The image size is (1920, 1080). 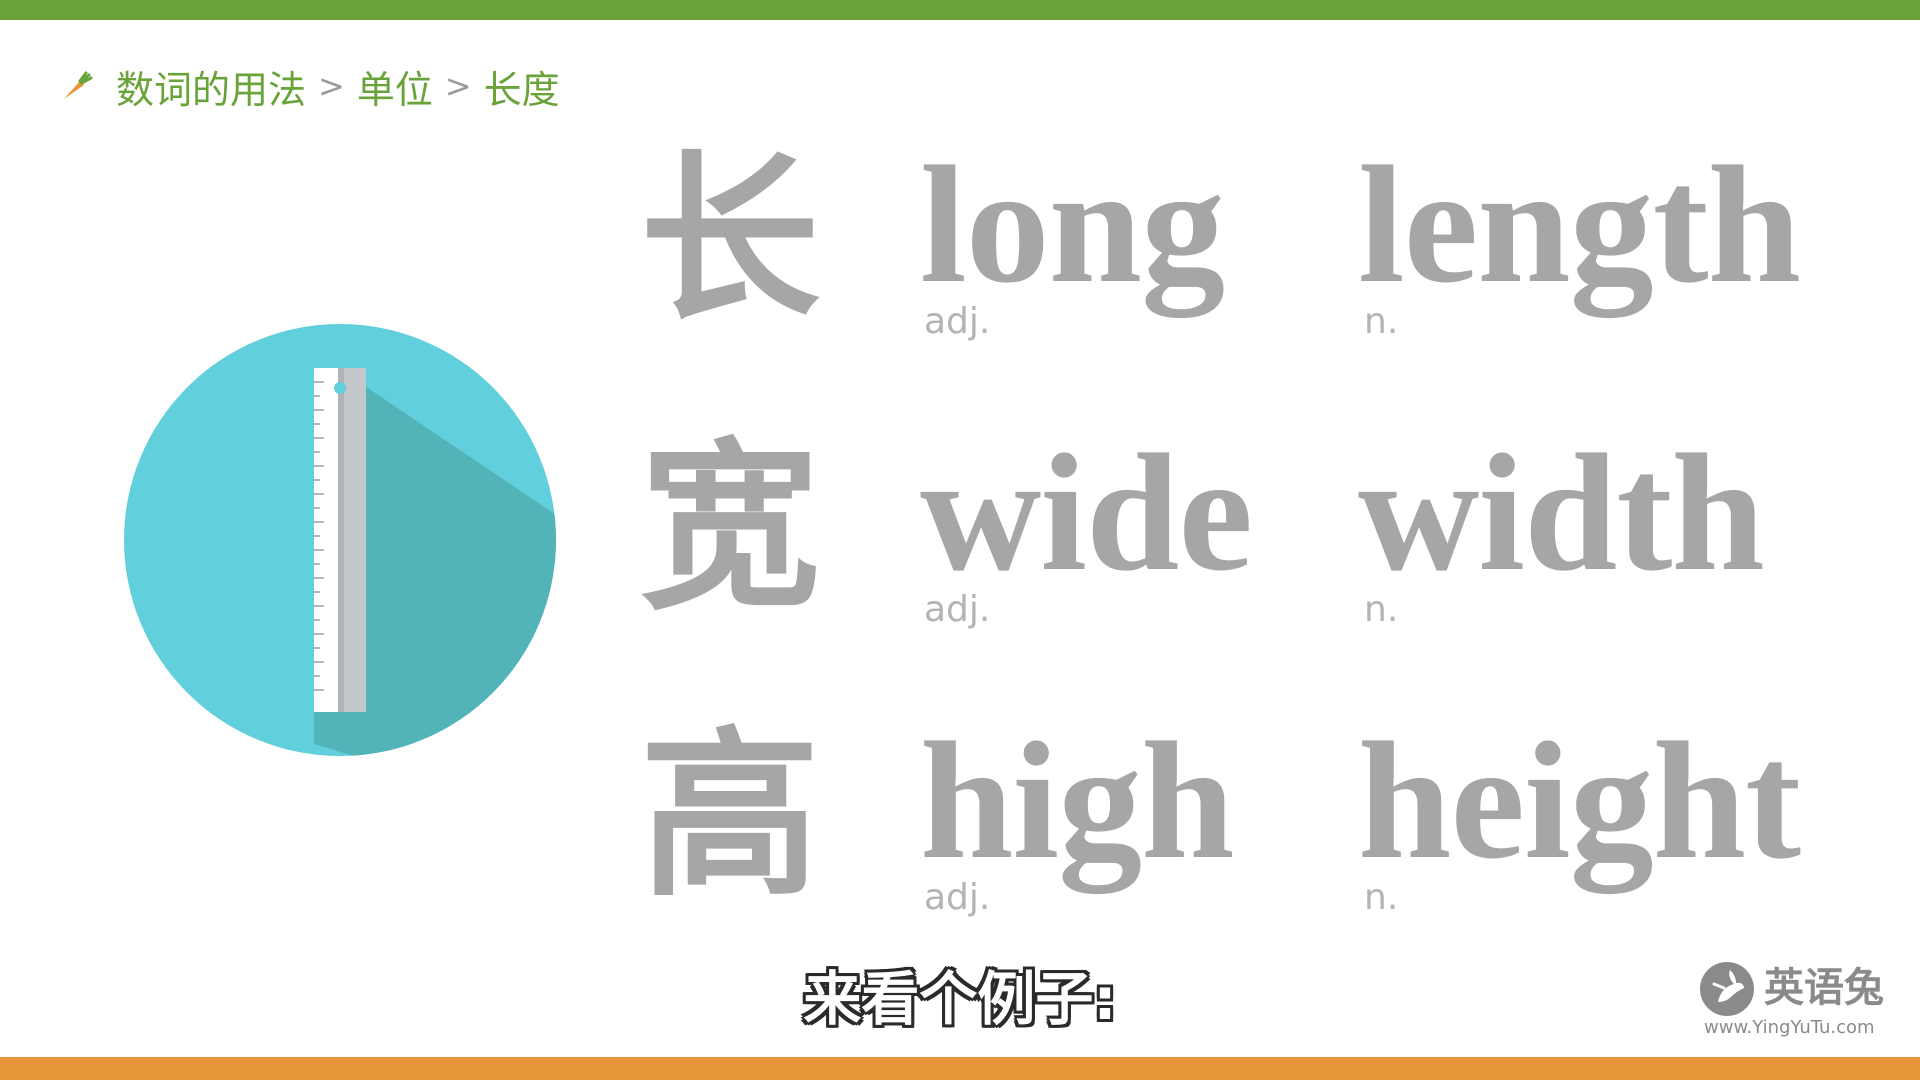 I want to click on vocab-row-height: 高 high adj. height n., so click(x=1240, y=831).